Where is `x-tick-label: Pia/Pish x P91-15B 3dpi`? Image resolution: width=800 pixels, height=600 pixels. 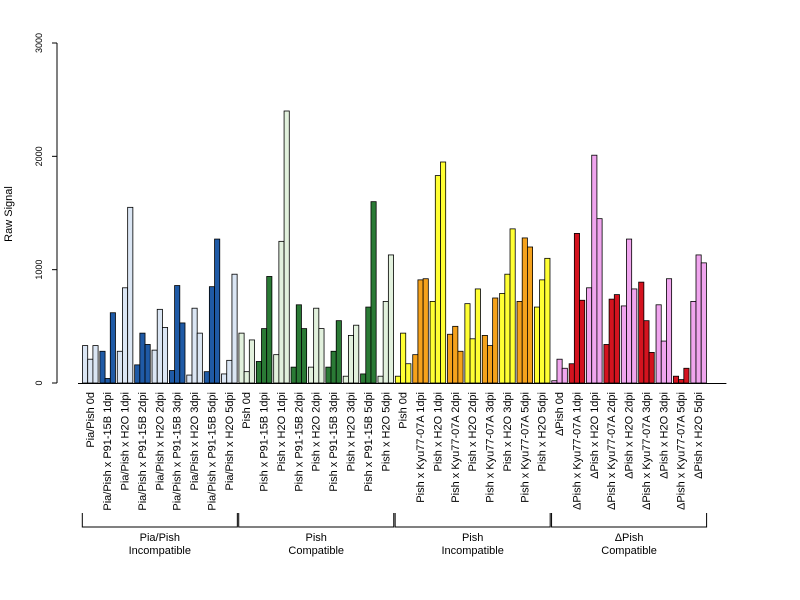 x-tick-label: Pia/Pish x P91-15B 3dpi is located at coordinates (178, 451).